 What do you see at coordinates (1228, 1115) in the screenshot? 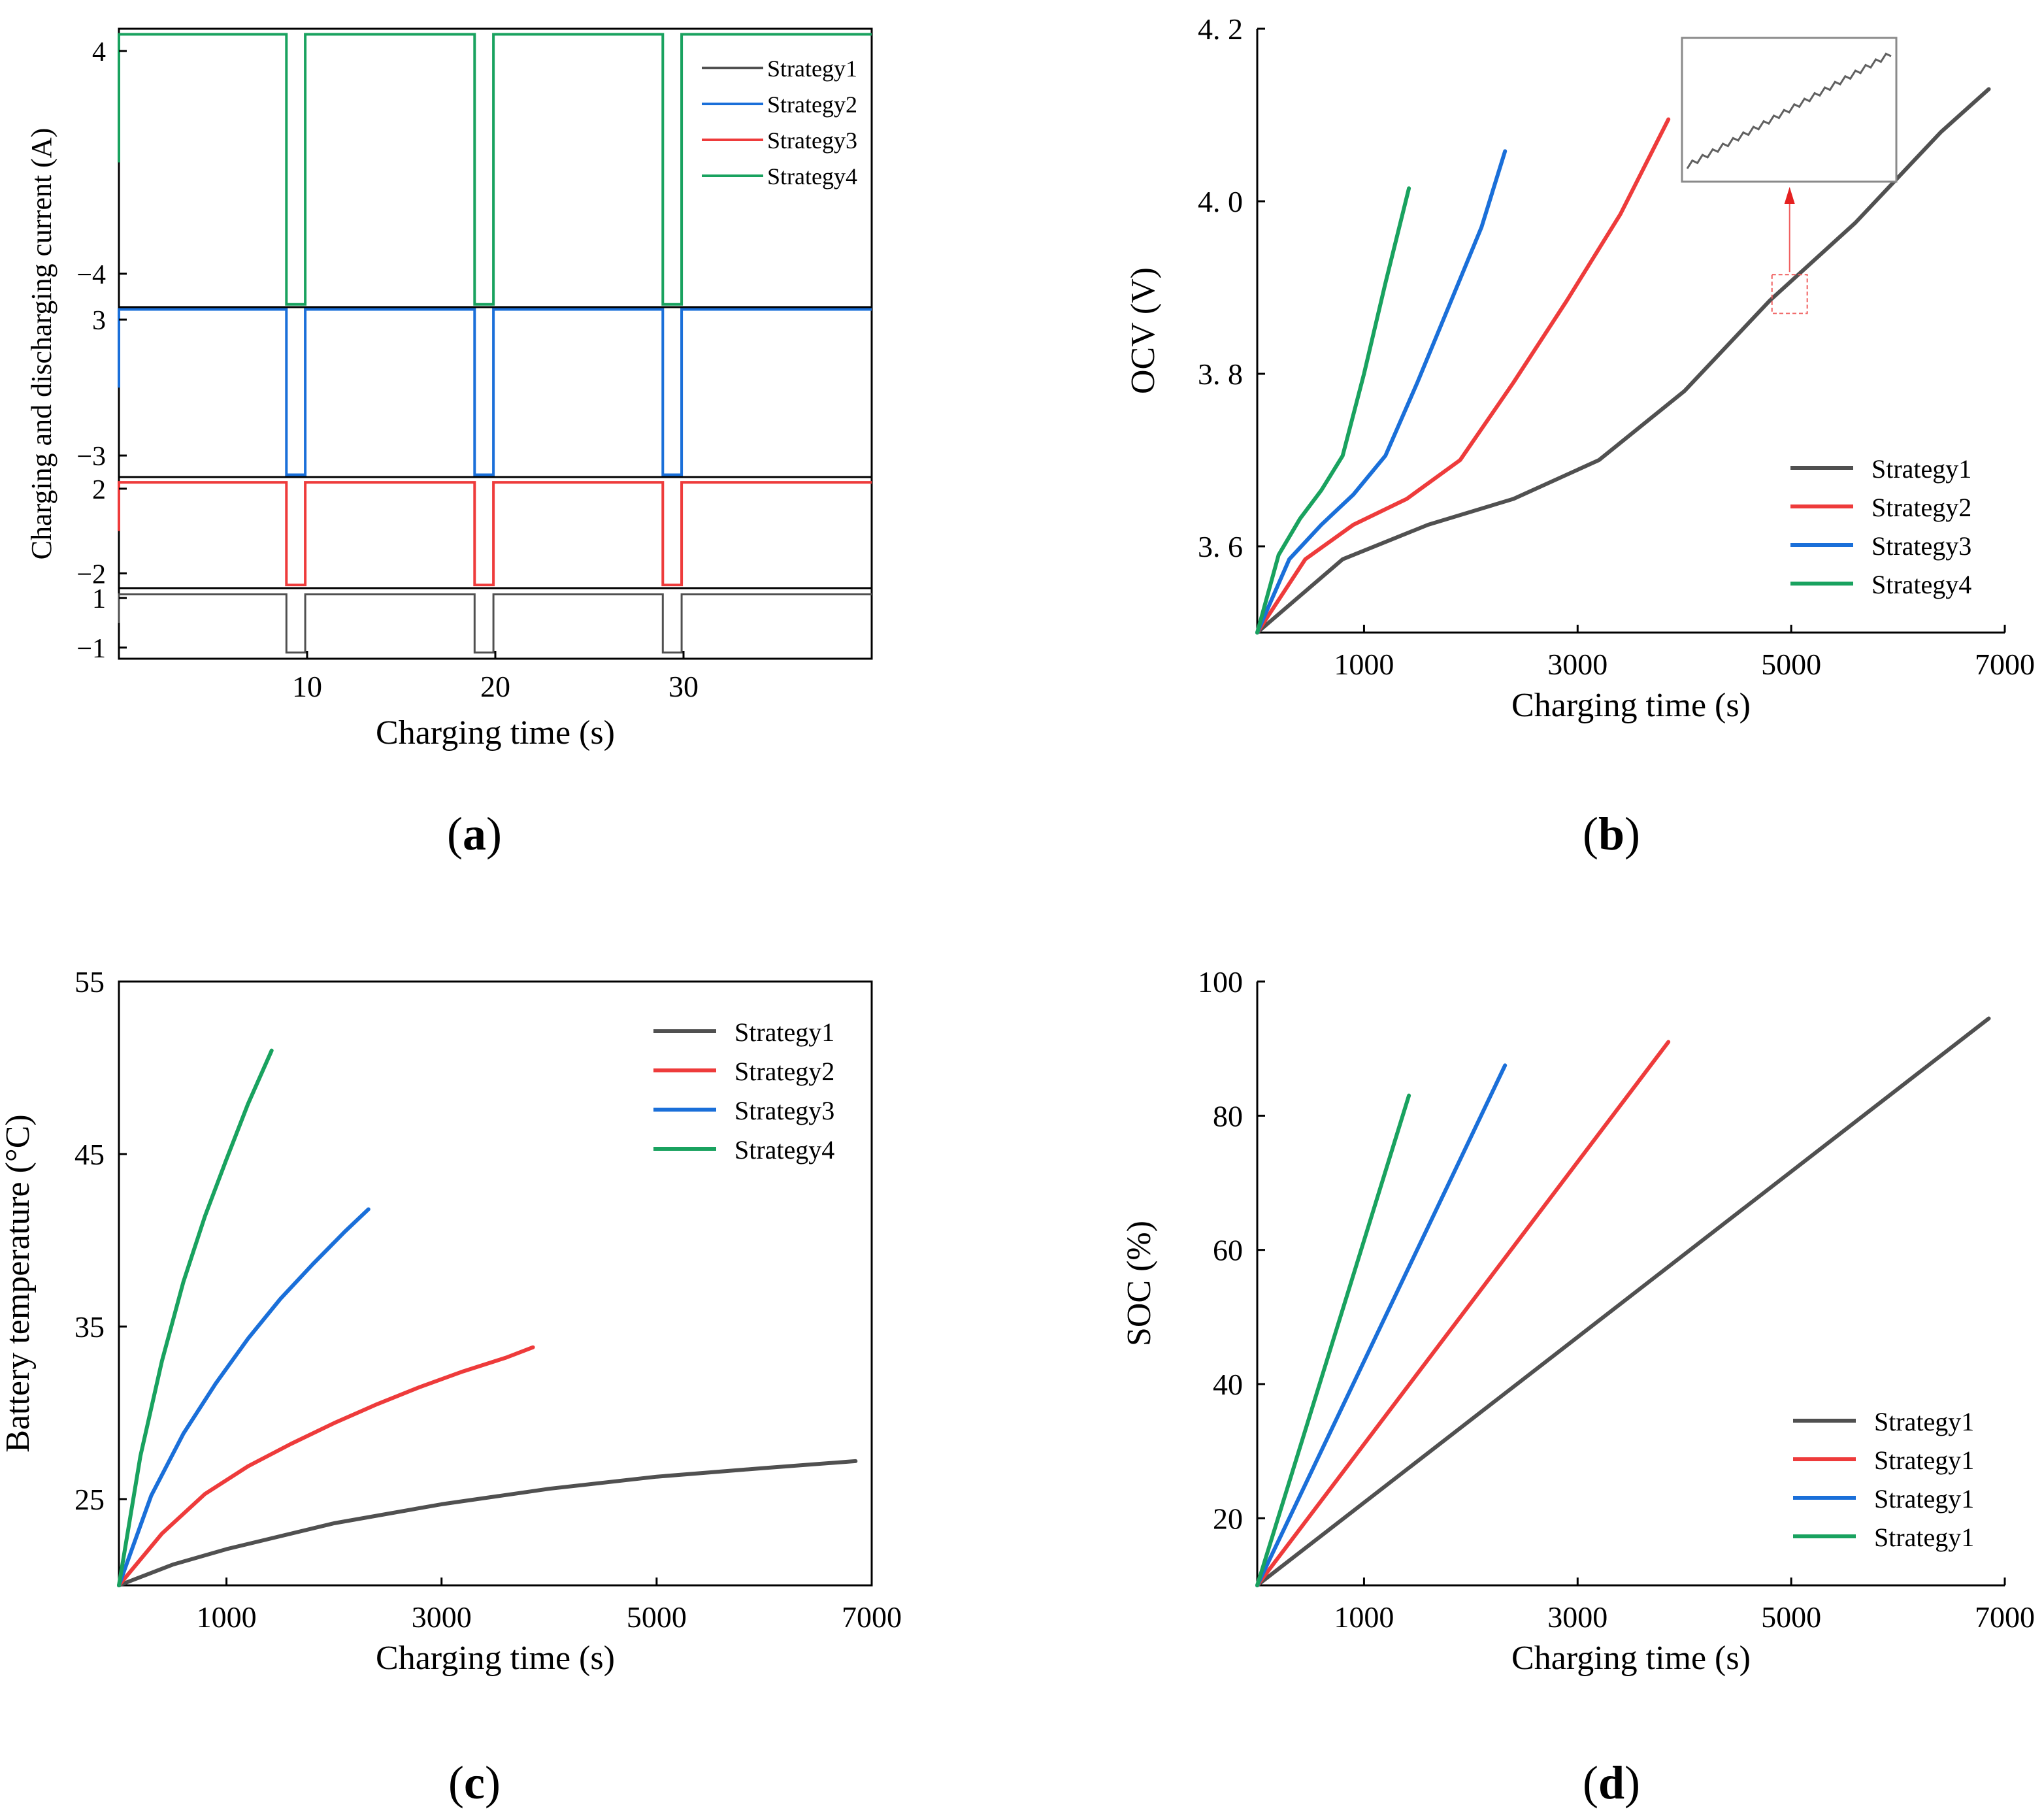
I see `y-tick-label: 80` at bounding box center [1228, 1115].